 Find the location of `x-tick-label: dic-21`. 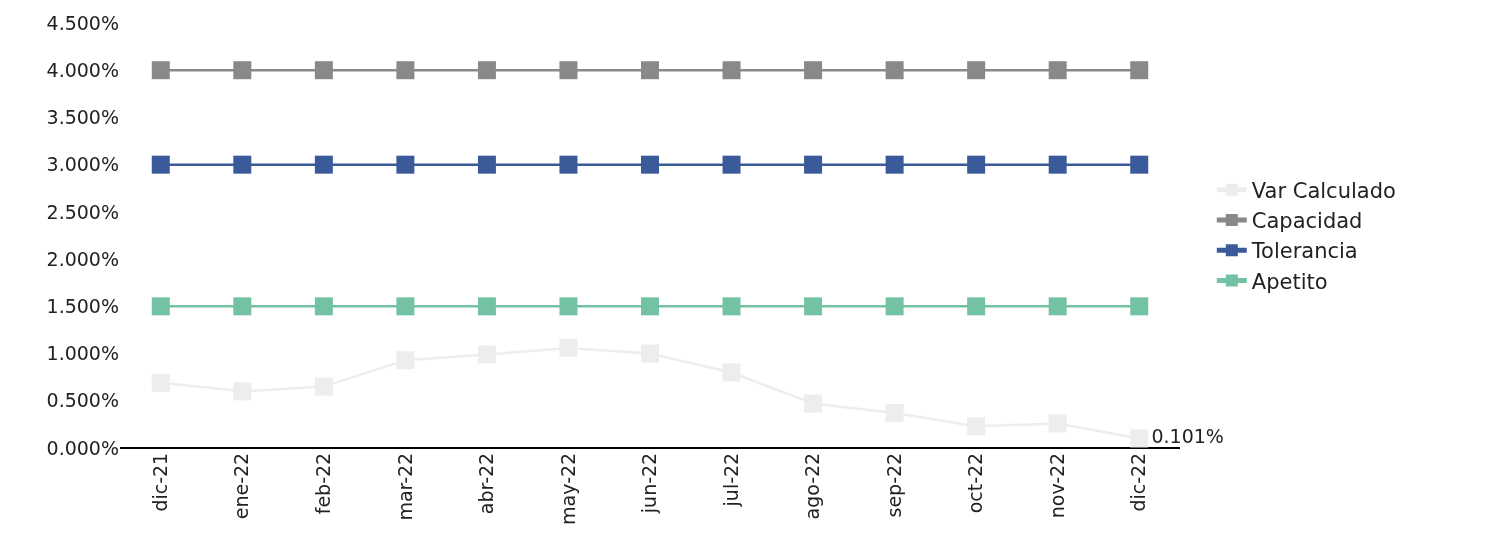

x-tick-label: dic-21 is located at coordinates (159, 482).